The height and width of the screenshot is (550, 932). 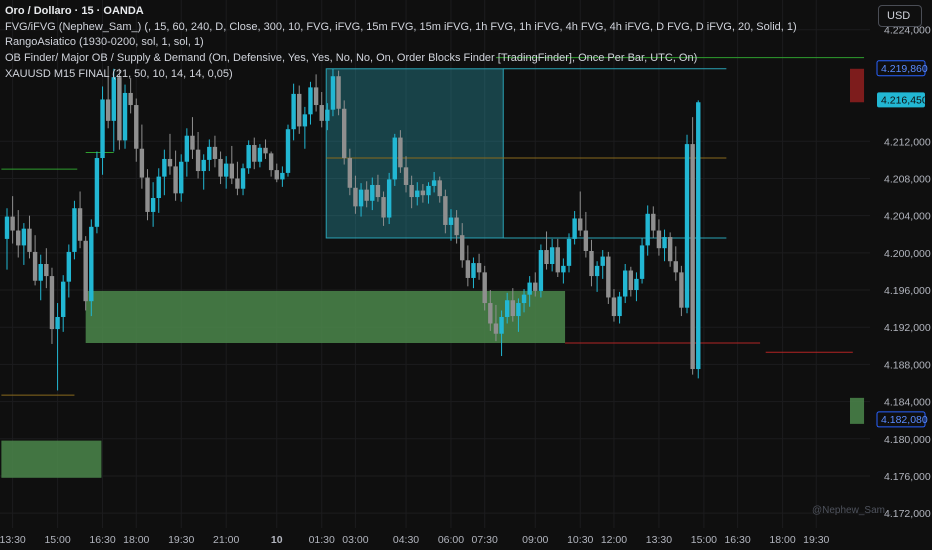 I want to click on price-axis-background, so click(x=901, y=275).